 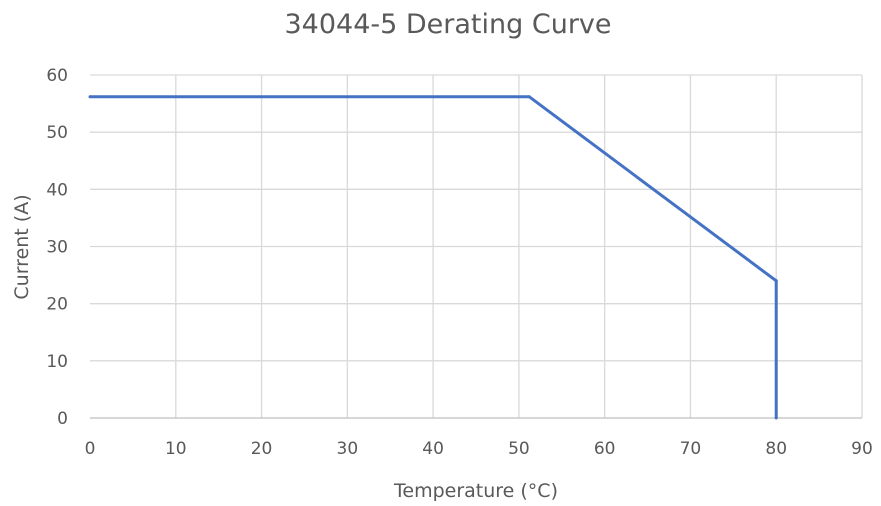 What do you see at coordinates (348, 449) in the screenshot?
I see `x-tick-label: 30` at bounding box center [348, 449].